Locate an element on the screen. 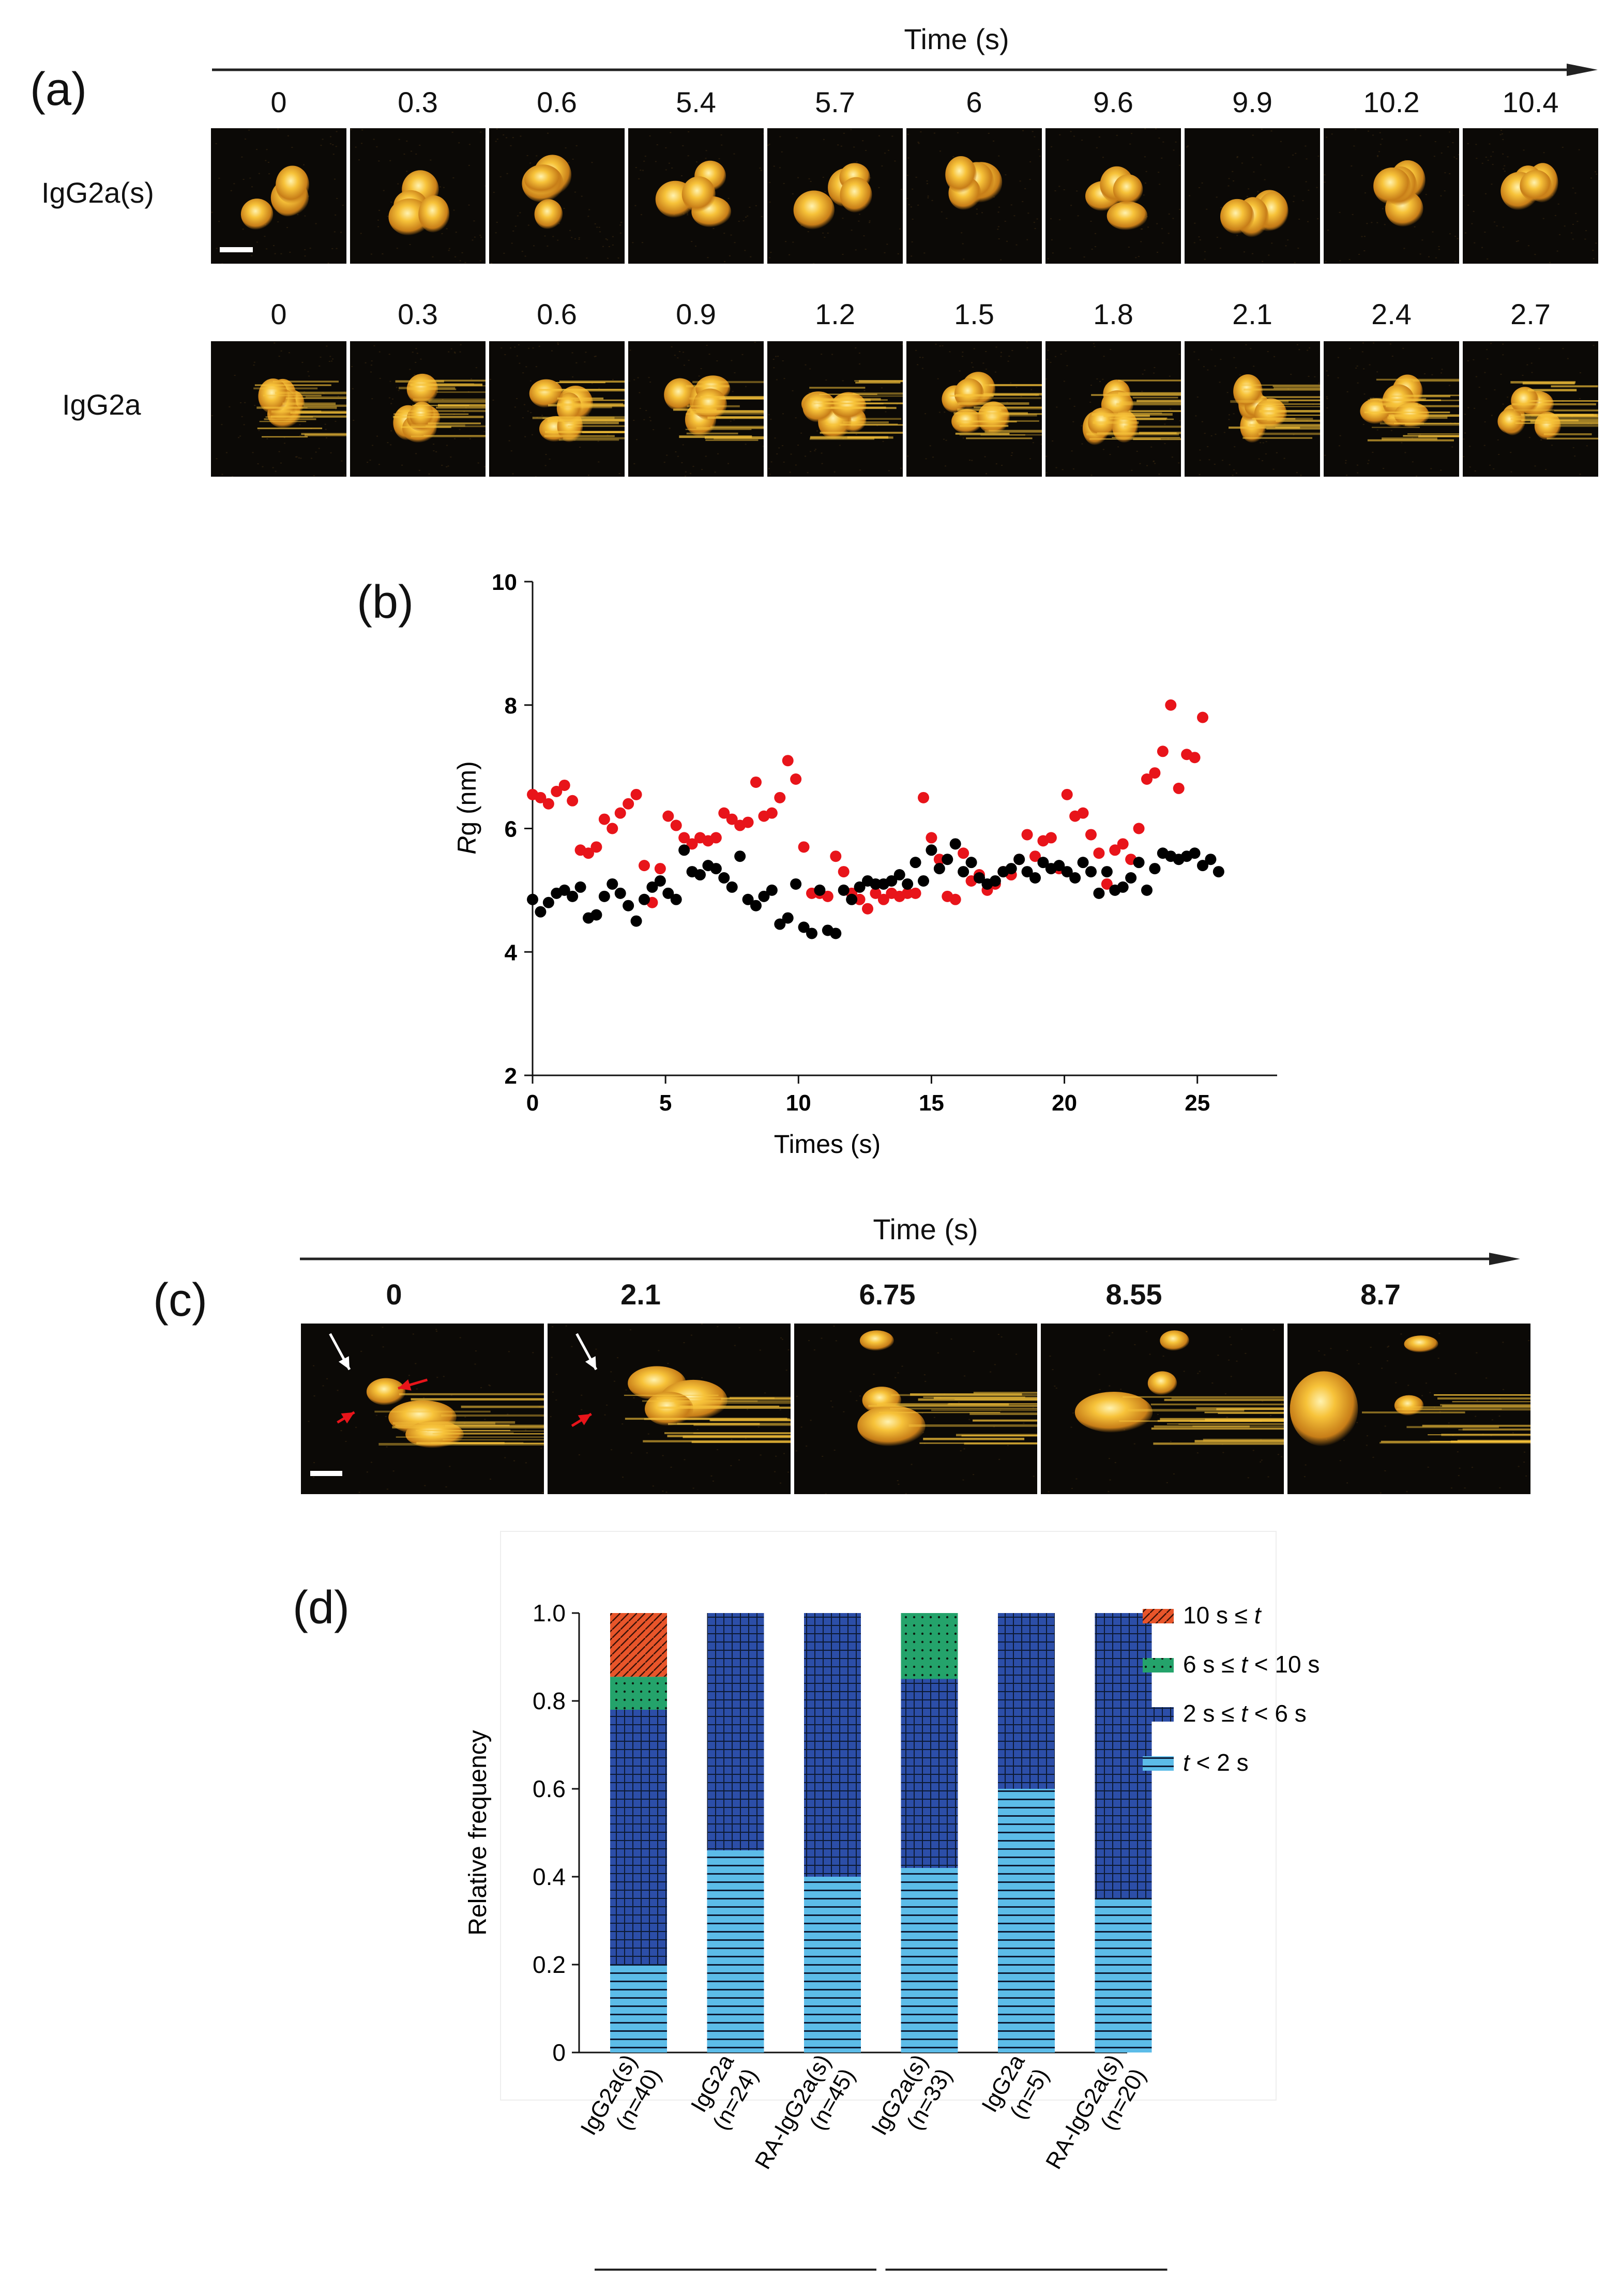 The height and width of the screenshot is (2296, 1622). x-tick-label: 0 is located at coordinates (532, 1103).